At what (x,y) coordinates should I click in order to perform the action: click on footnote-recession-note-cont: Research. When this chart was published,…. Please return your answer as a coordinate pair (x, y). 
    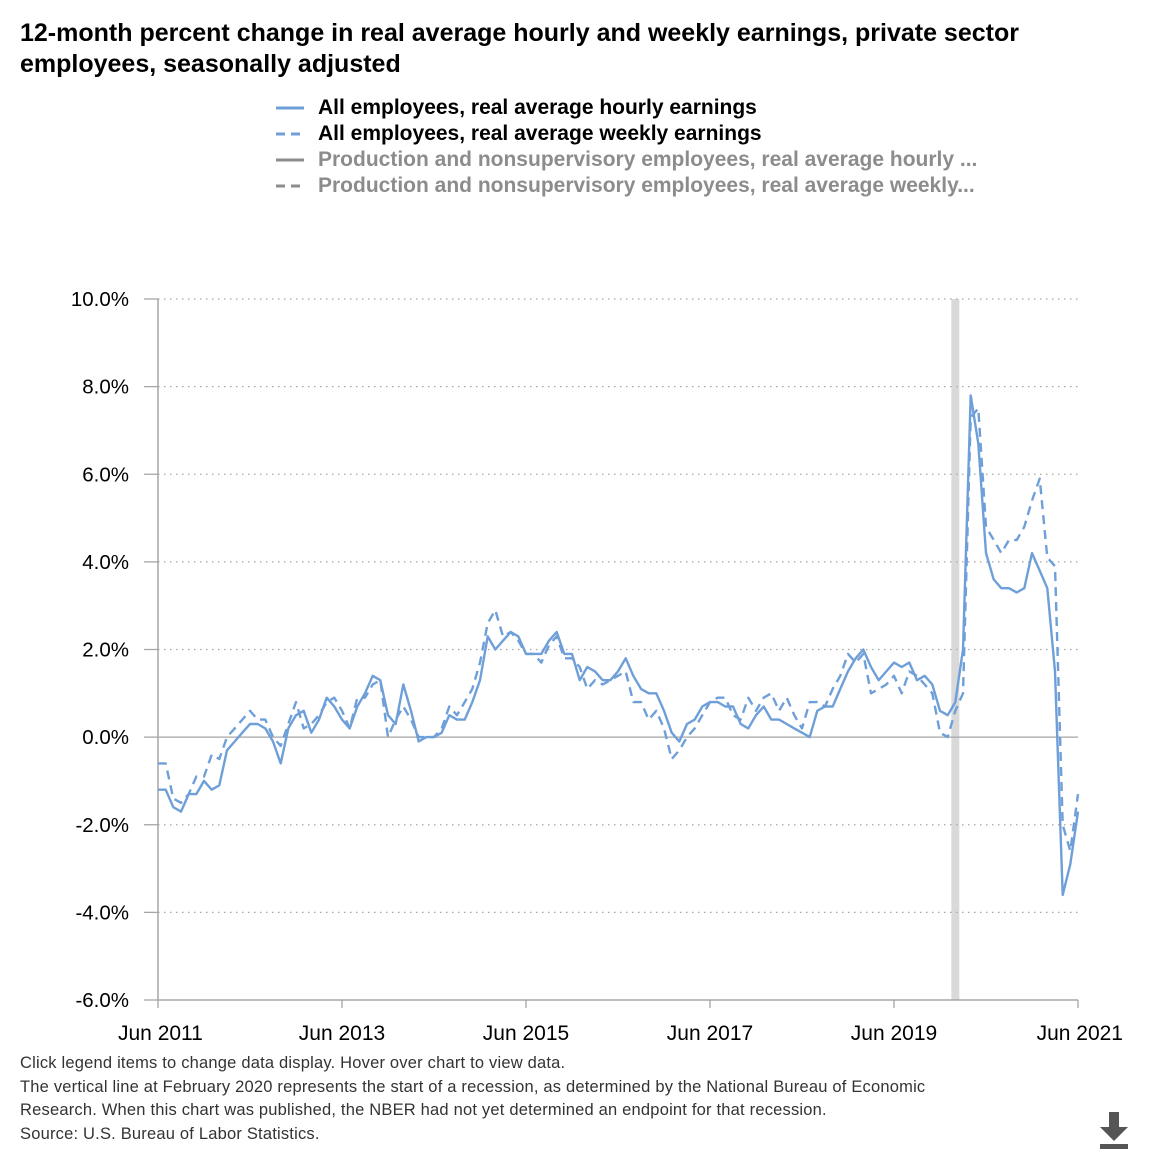
    Looking at the image, I should click on (423, 1110).